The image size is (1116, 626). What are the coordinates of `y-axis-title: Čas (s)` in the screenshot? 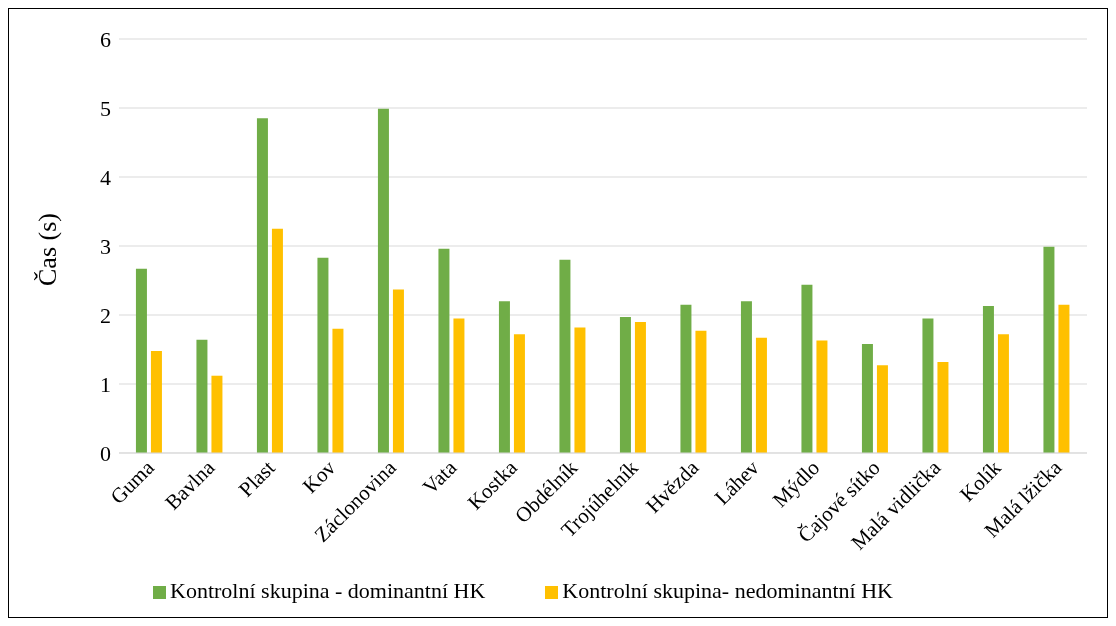 It's located at (48, 249).